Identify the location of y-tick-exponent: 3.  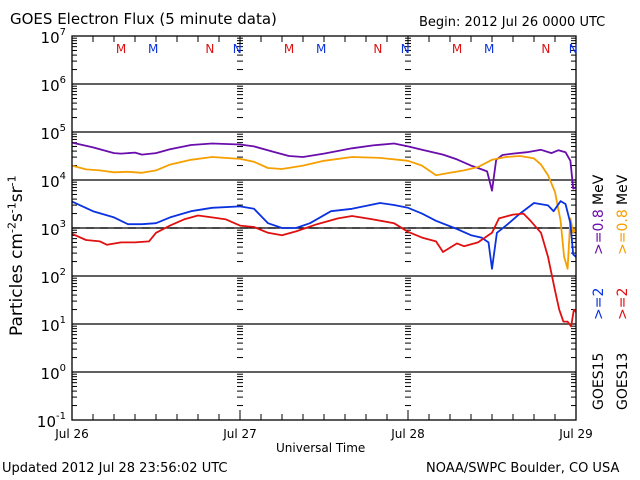
(63, 224).